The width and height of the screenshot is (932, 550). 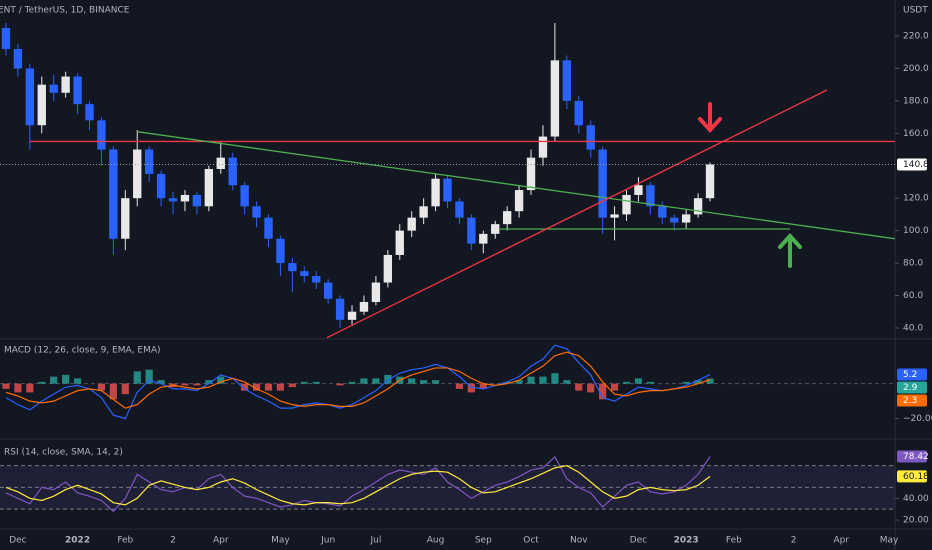 I want to click on x-tick-label: Nov, so click(x=579, y=541).